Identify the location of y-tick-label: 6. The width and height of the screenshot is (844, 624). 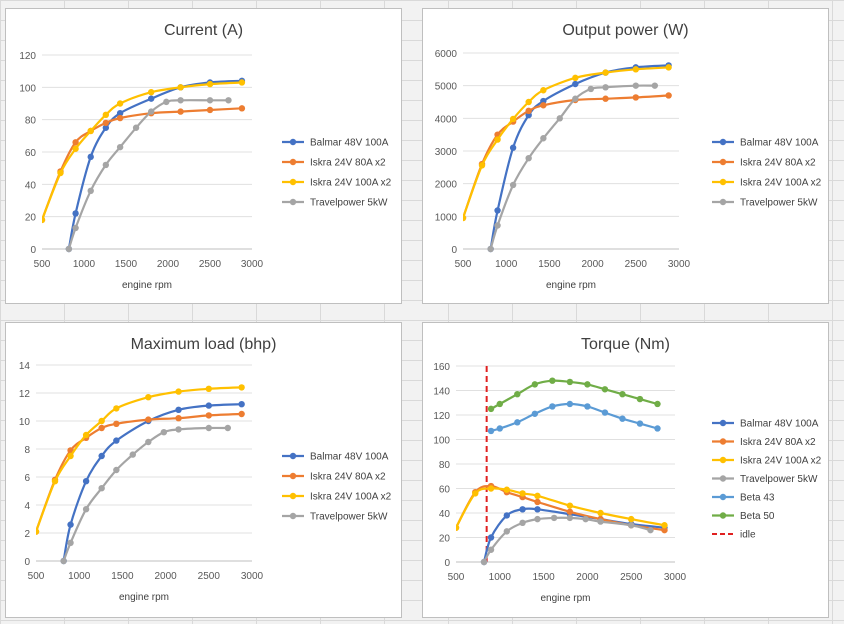
(27, 478).